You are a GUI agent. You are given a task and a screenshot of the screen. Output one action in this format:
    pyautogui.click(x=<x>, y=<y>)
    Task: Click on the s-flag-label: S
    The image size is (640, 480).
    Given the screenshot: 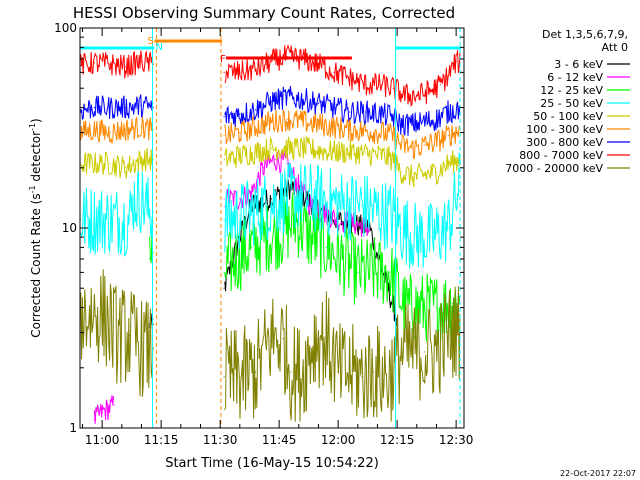 What is the action you would take?
    pyautogui.click(x=150, y=41)
    